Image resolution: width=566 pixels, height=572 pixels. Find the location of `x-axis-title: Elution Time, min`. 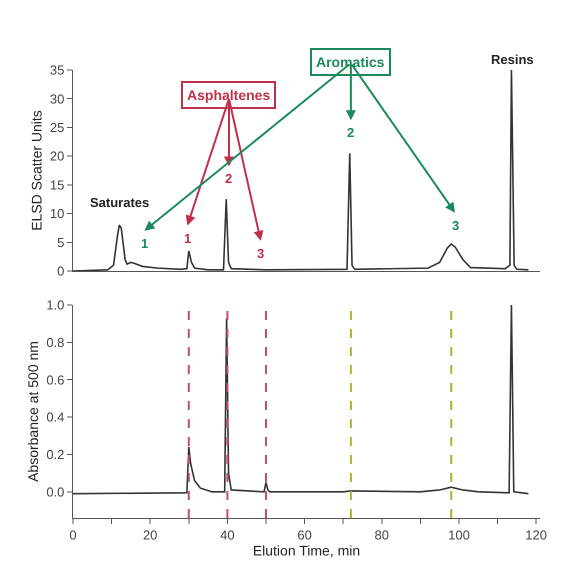

x-axis-title: Elution Time, min is located at coordinates (306, 550).